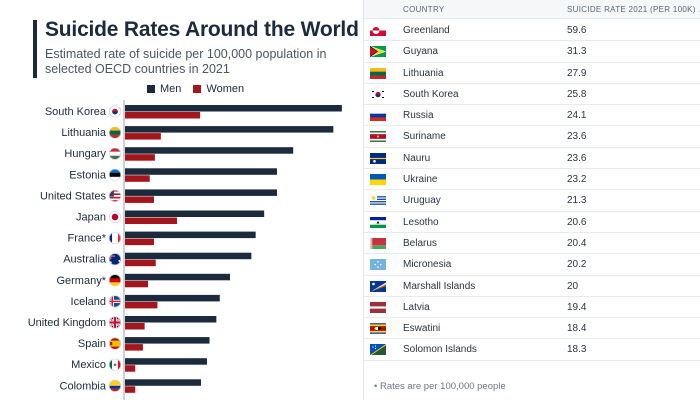  I want to click on table-row: Belarus 20.4, so click(532, 244).